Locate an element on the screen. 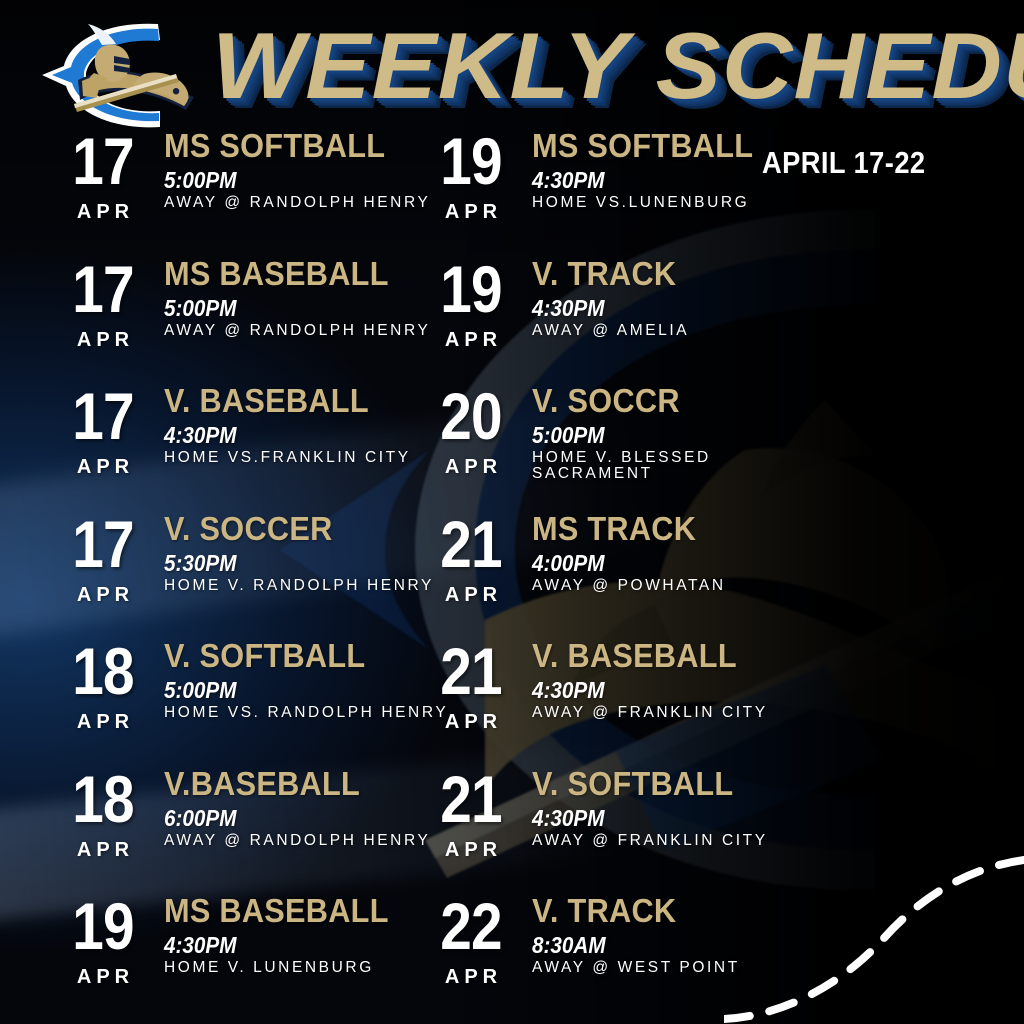  entry-location: HOME VS. RANDOLPH HENRY is located at coordinates (306, 712).